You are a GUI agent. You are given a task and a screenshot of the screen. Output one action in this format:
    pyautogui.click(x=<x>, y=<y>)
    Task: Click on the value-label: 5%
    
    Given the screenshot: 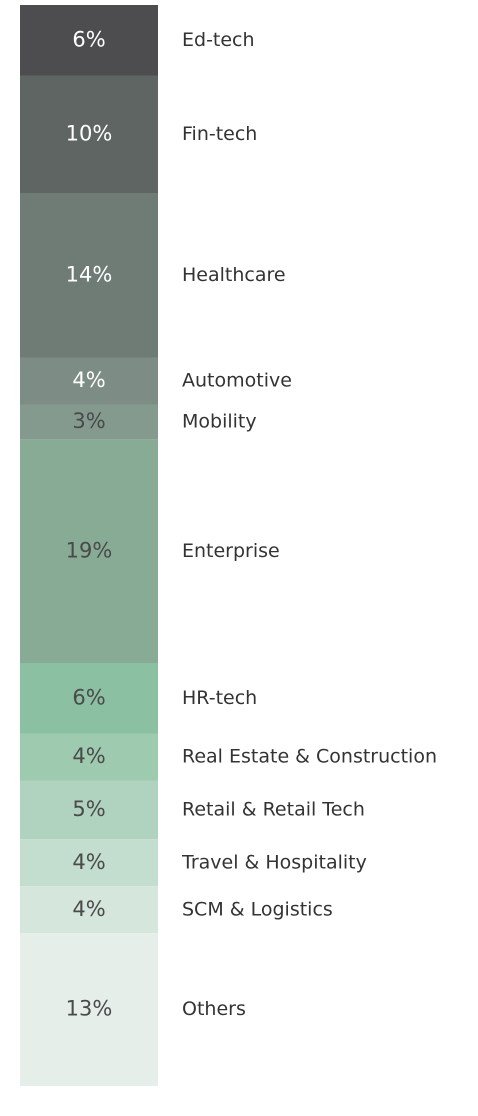 What is the action you would take?
    pyautogui.click(x=88, y=809)
    